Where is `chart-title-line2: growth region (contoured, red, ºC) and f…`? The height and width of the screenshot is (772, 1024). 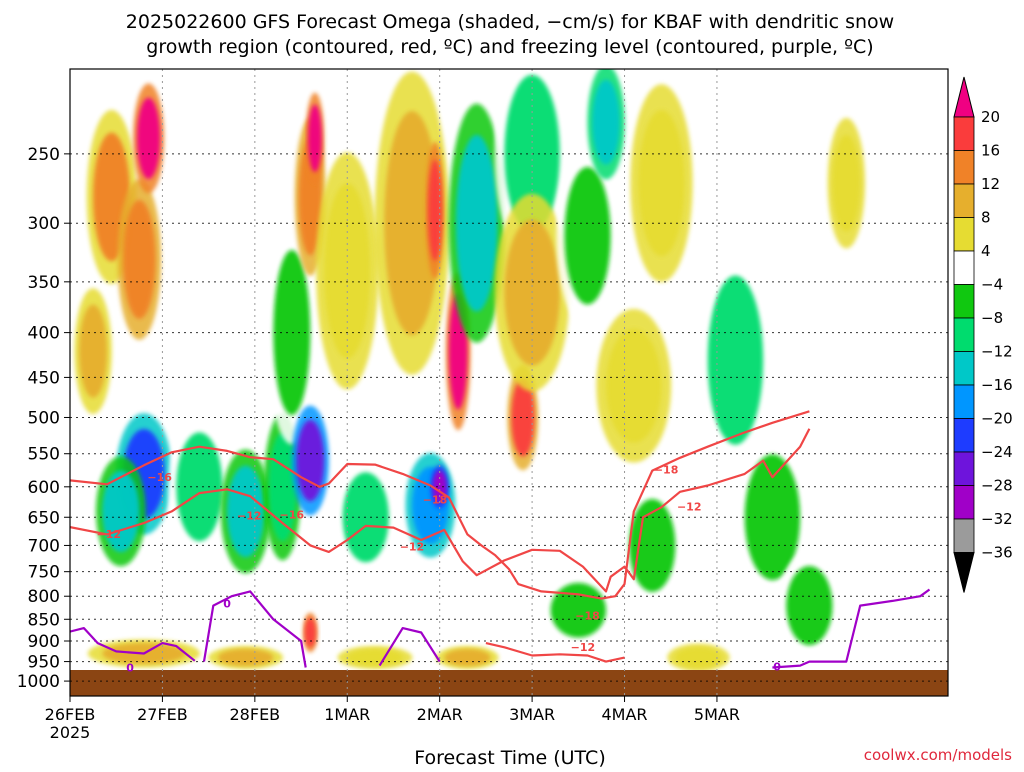 chart-title-line2: growth region (contoured, red, ºC) and f… is located at coordinates (509, 47).